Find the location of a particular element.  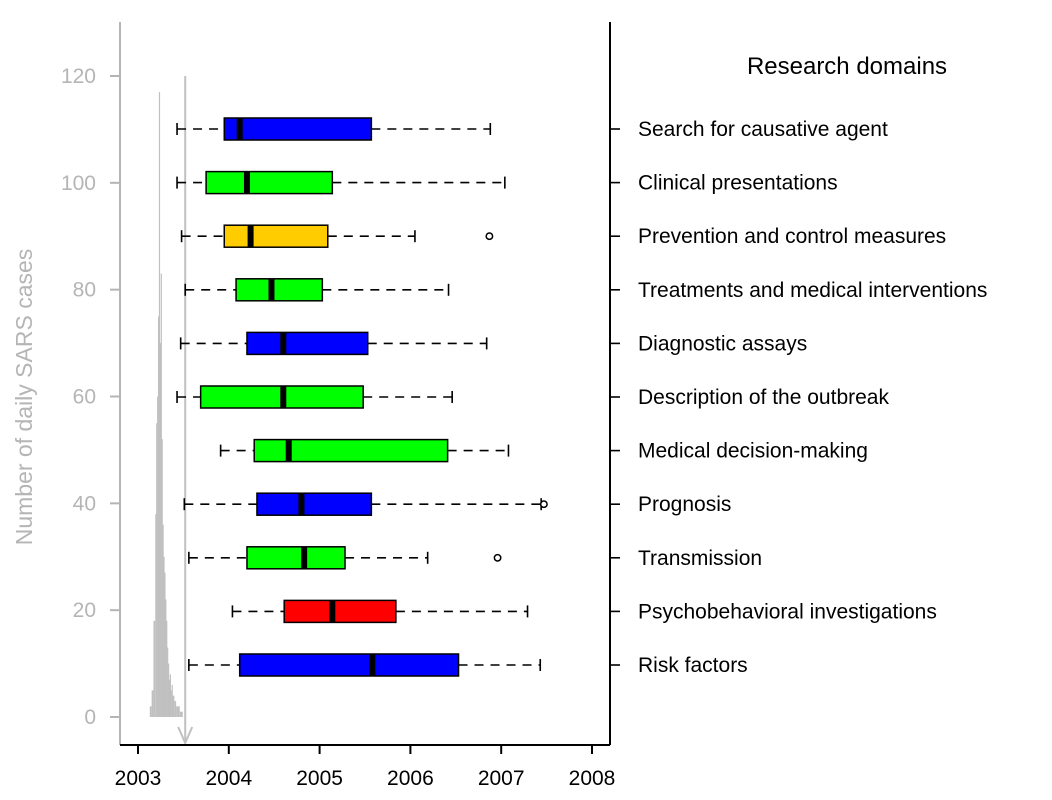

category-label: Description of the outbreak is located at coordinates (763, 397).